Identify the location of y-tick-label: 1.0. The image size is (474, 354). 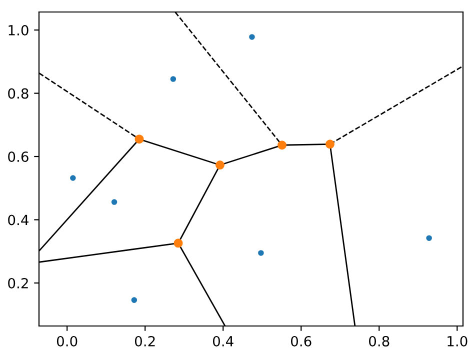
(18, 30).